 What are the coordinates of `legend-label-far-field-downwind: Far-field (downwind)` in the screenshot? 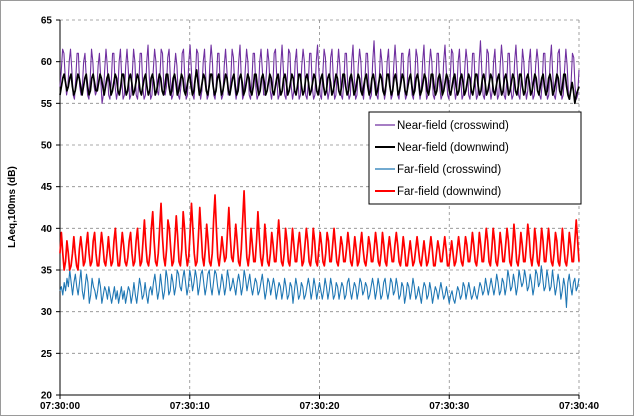 It's located at (449, 192).